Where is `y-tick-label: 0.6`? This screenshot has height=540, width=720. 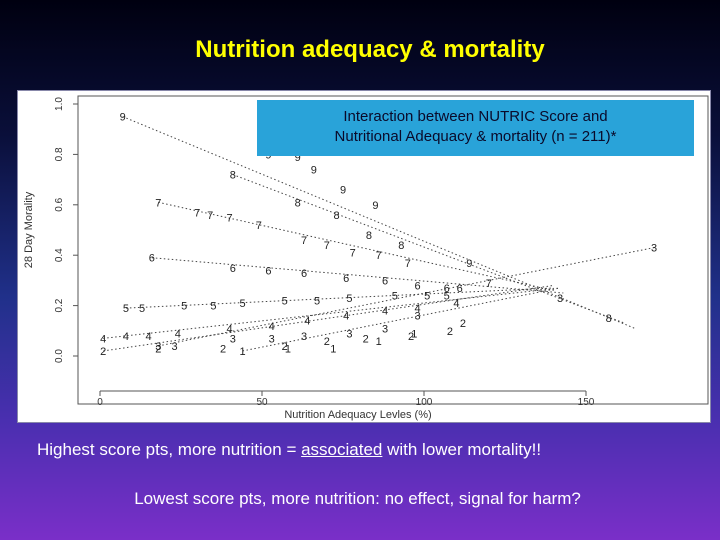
y-tick-label: 0.6 is located at coordinates (59, 204).